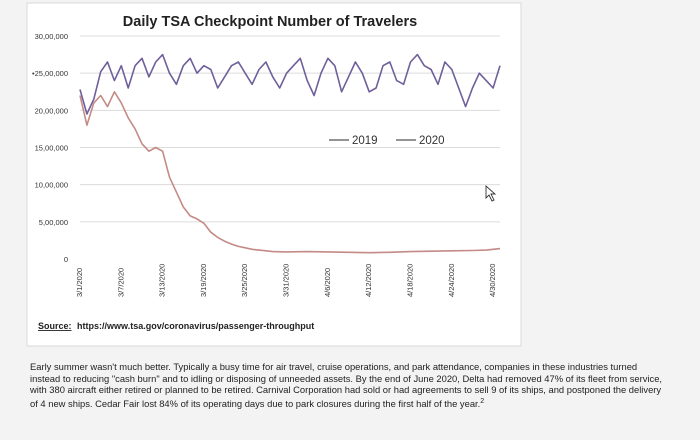 Image resolution: width=700 pixels, height=440 pixels. What do you see at coordinates (327, 282) in the screenshot?
I see `x-tick-label-6: 4/6/2020` at bounding box center [327, 282].